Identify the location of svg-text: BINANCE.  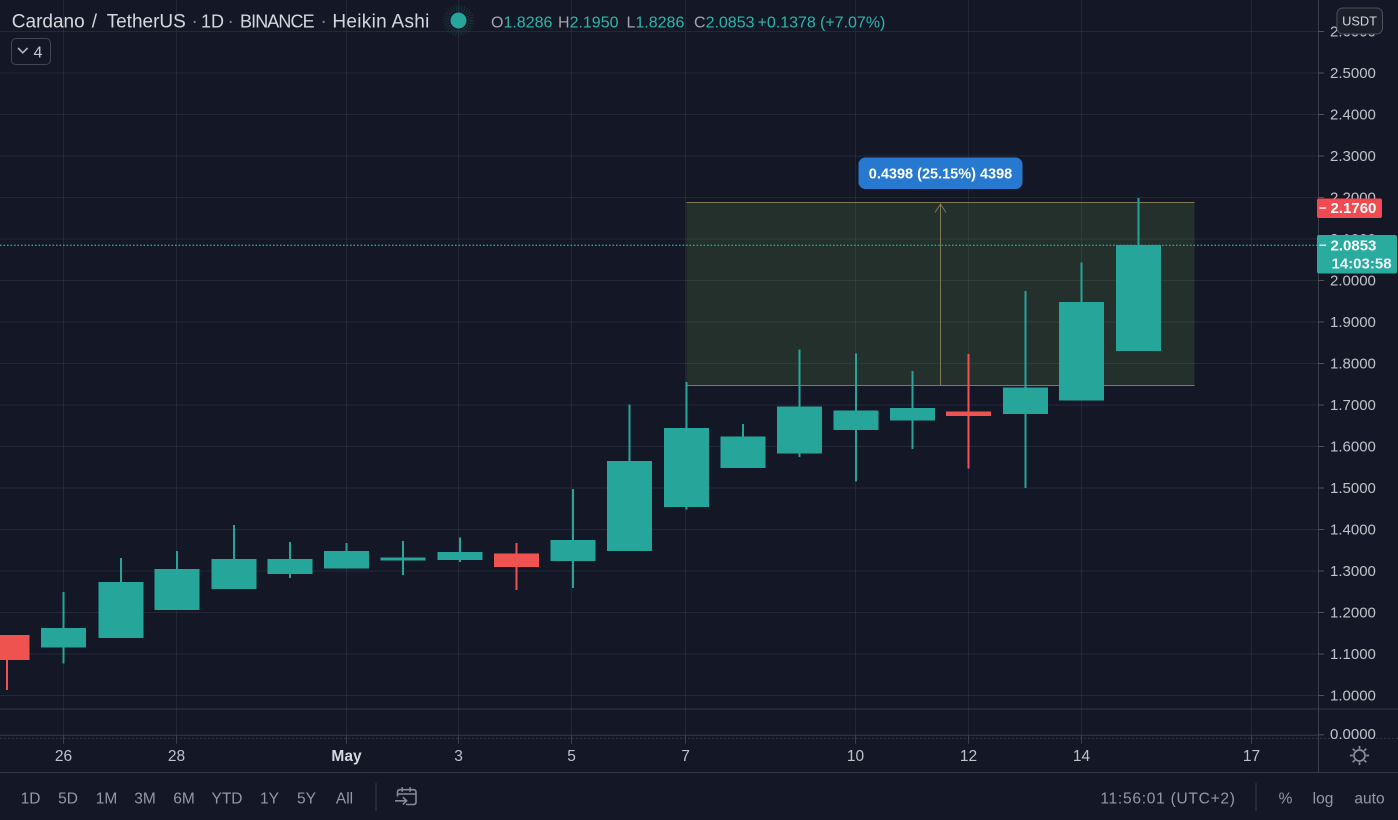
(277, 21).